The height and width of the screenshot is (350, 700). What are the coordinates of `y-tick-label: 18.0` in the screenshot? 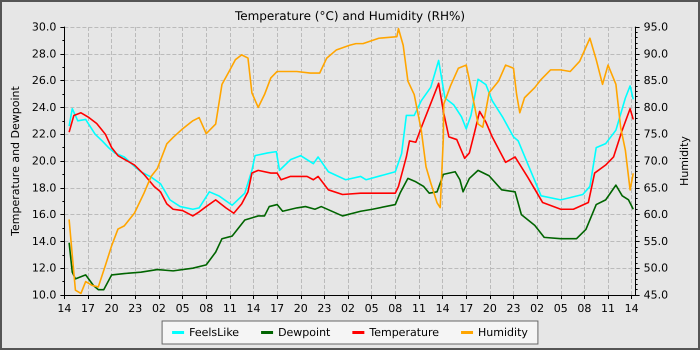 It's located at (44, 187).